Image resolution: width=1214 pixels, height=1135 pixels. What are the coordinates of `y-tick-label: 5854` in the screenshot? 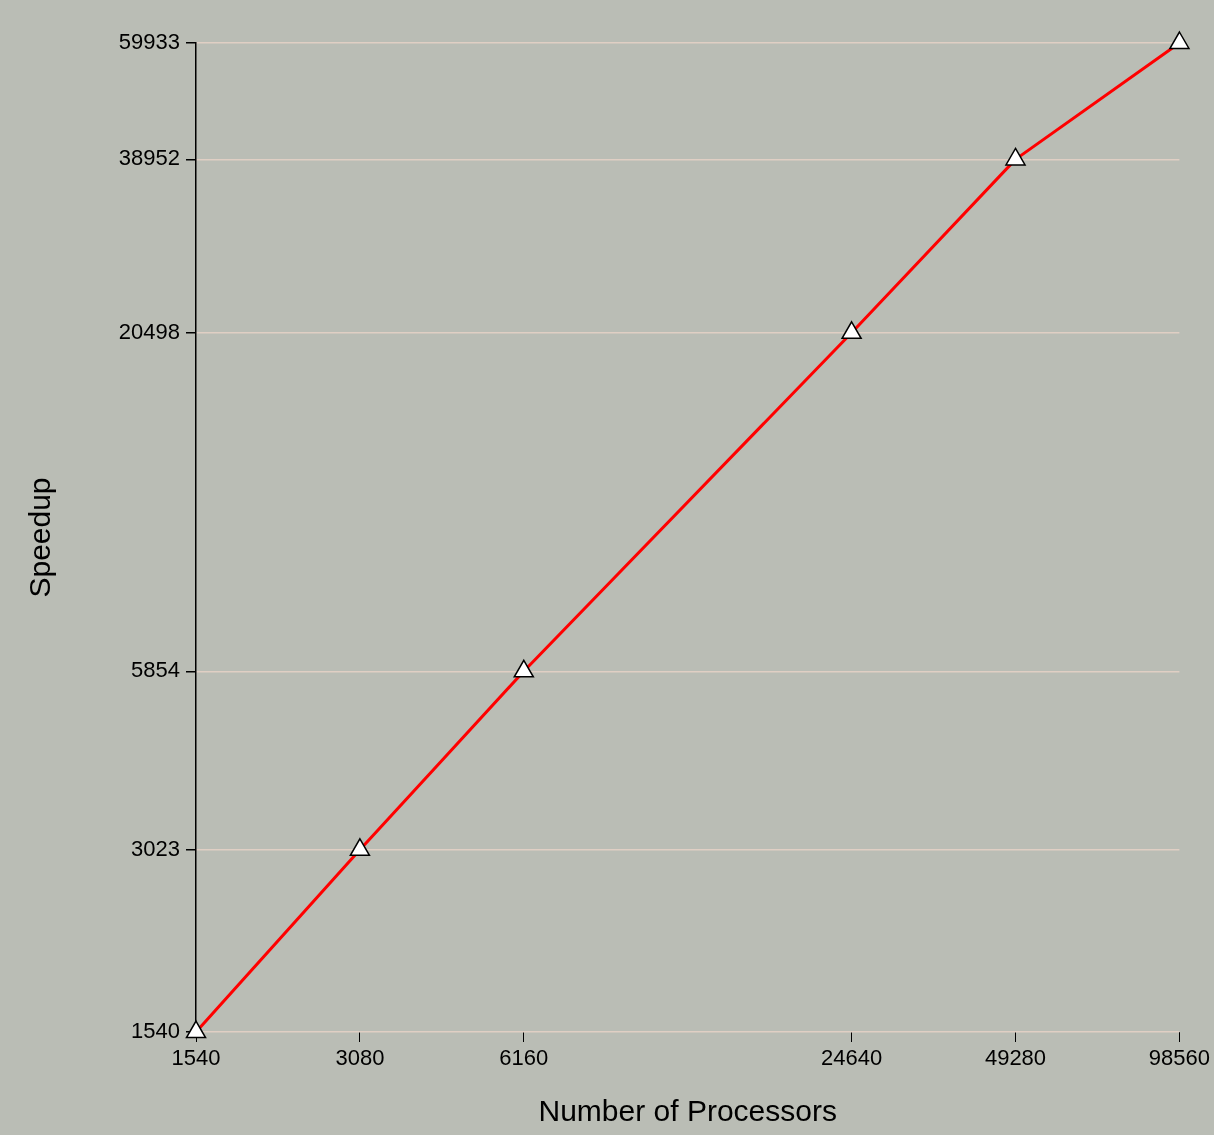 It's located at (155, 670).